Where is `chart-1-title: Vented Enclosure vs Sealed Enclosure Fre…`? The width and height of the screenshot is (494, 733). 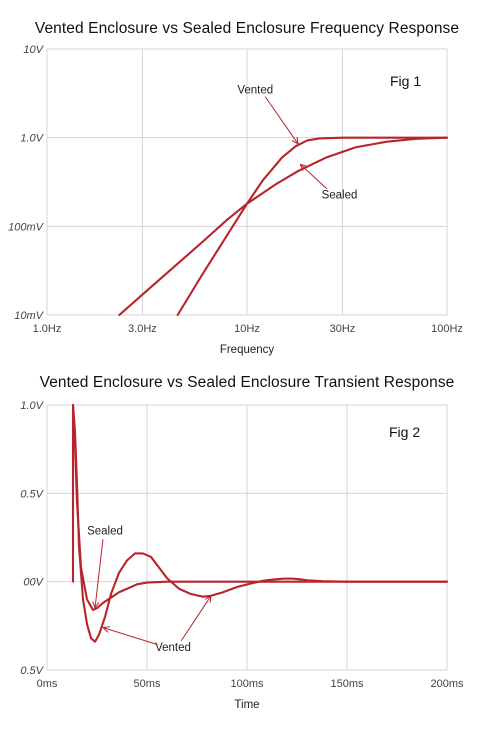
chart-1-title: Vented Enclosure vs Sealed Enclosure Fre… is located at coordinates (247, 28).